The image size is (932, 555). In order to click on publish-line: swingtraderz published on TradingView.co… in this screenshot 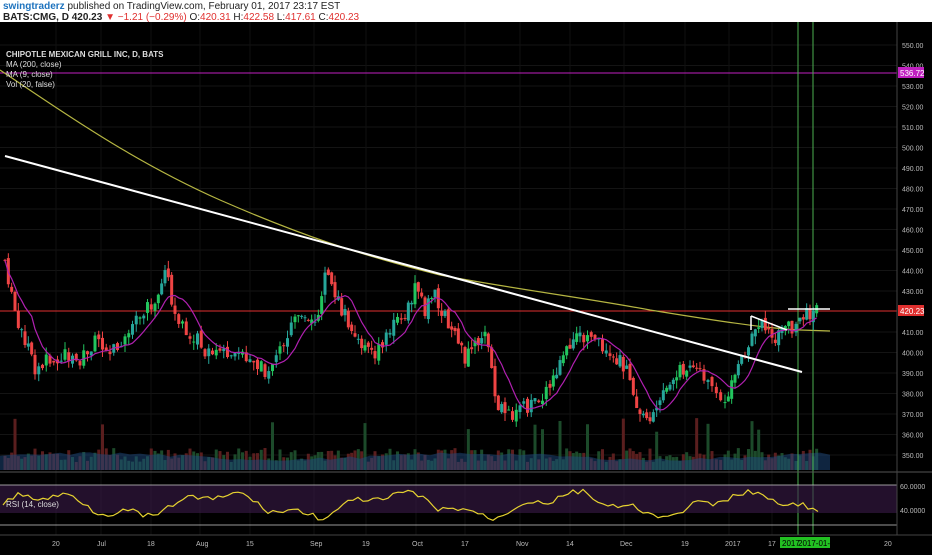, I will do `click(171, 6)`.